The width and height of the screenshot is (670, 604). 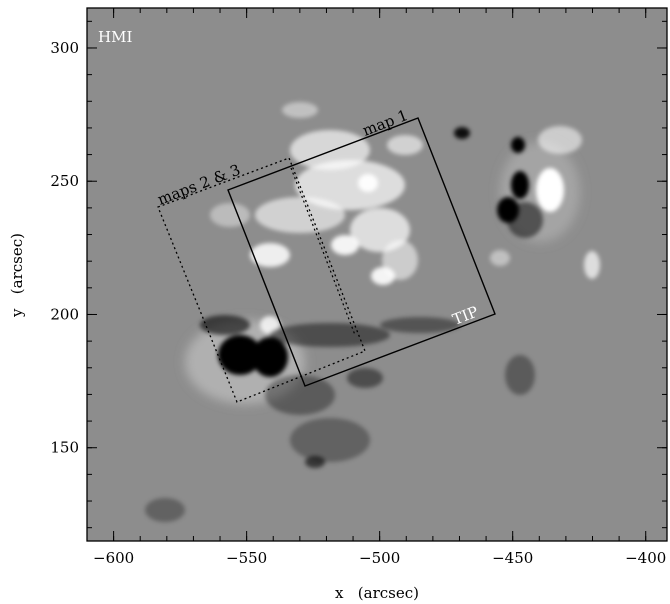 What do you see at coordinates (377, 593) in the screenshot?
I see `x-axis-title: x (arcsec)` at bounding box center [377, 593].